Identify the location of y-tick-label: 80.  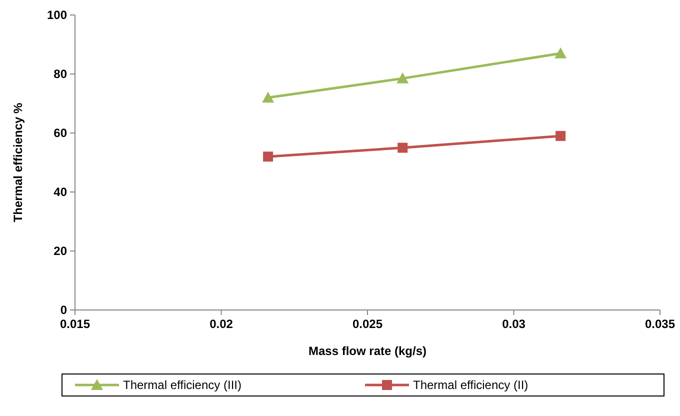
(61, 74).